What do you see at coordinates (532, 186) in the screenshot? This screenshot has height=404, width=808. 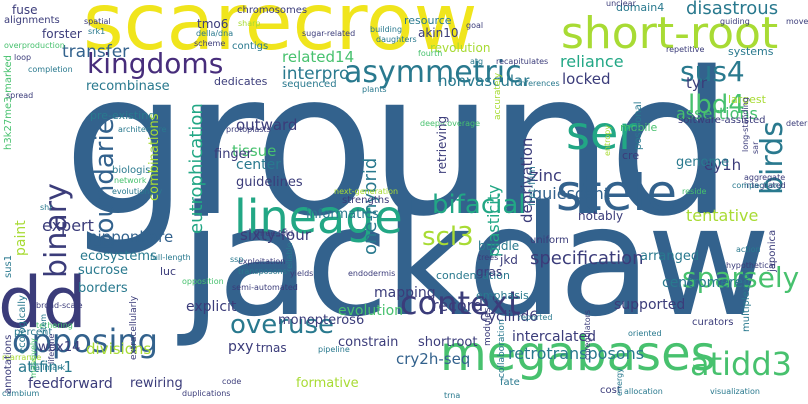 I see `word: fret-flim` at bounding box center [532, 186].